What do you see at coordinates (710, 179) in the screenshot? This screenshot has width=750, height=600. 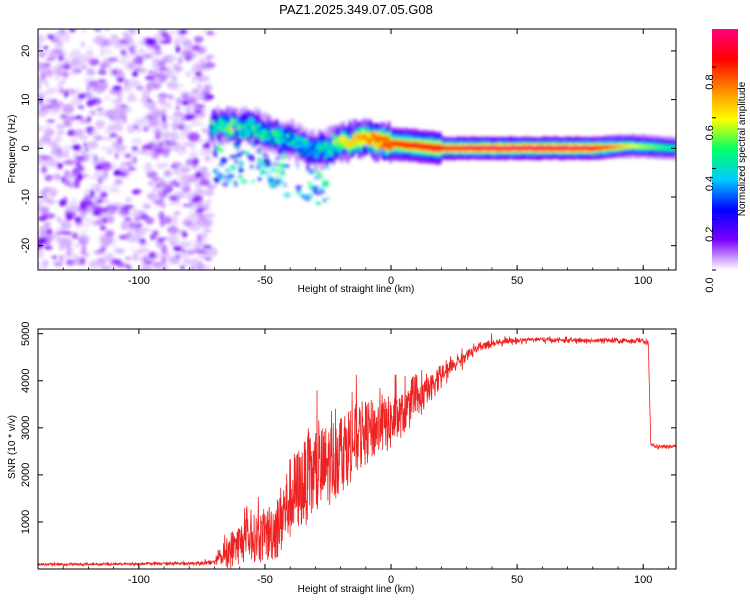 I see `colorbar-ticks: 0.0 0.2 0.4 0.6 0.8` at bounding box center [710, 179].